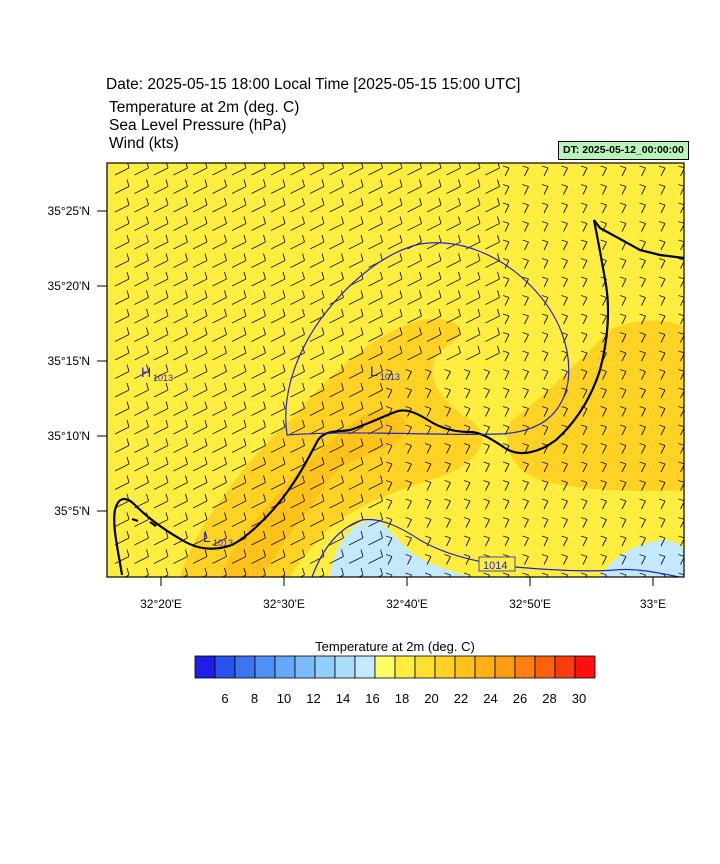 Image resolution: width=720 pixels, height=864 pixels. I want to click on field-label-temperature: Temperature at 2m (deg. C), so click(204, 107).